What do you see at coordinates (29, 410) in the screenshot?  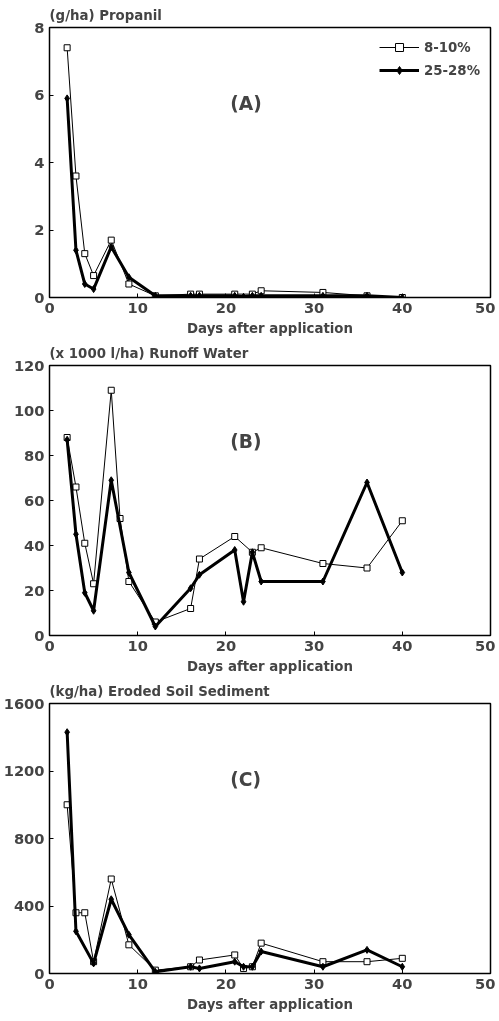 I see `y-tick-label: 100` at bounding box center [29, 410].